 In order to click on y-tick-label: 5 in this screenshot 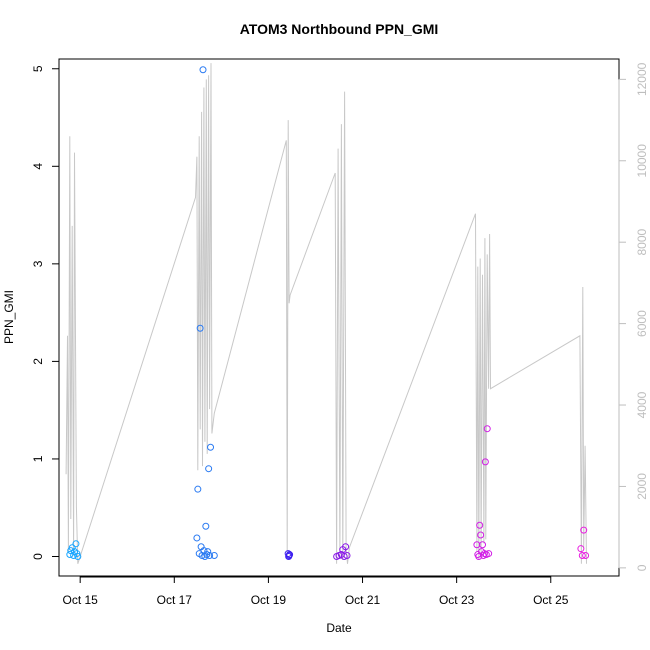, I will do `click(38, 68)`.